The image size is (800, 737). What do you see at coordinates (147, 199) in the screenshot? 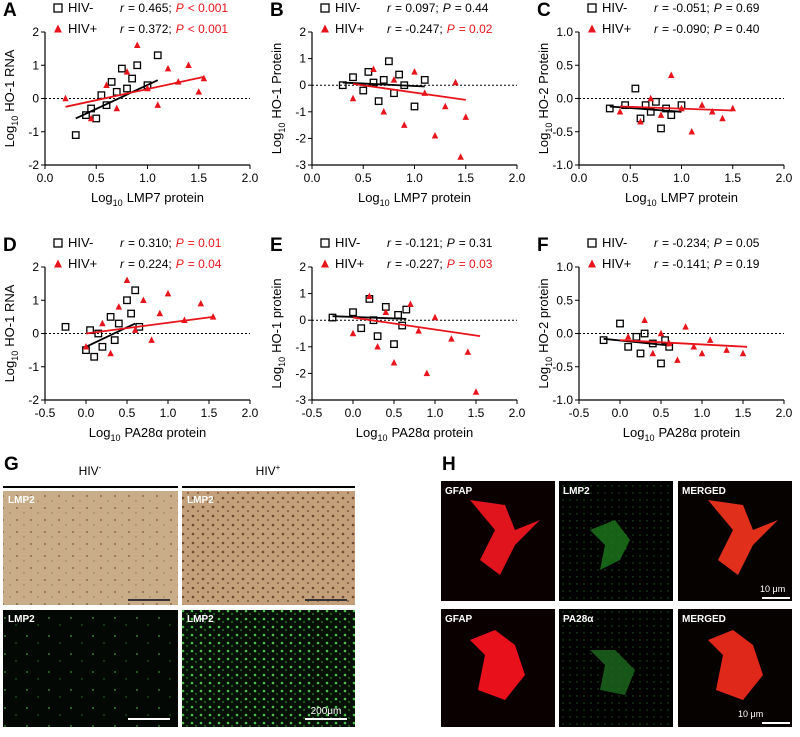
I see `x-axis-label: Log10 LMP7 protein` at bounding box center [147, 199].